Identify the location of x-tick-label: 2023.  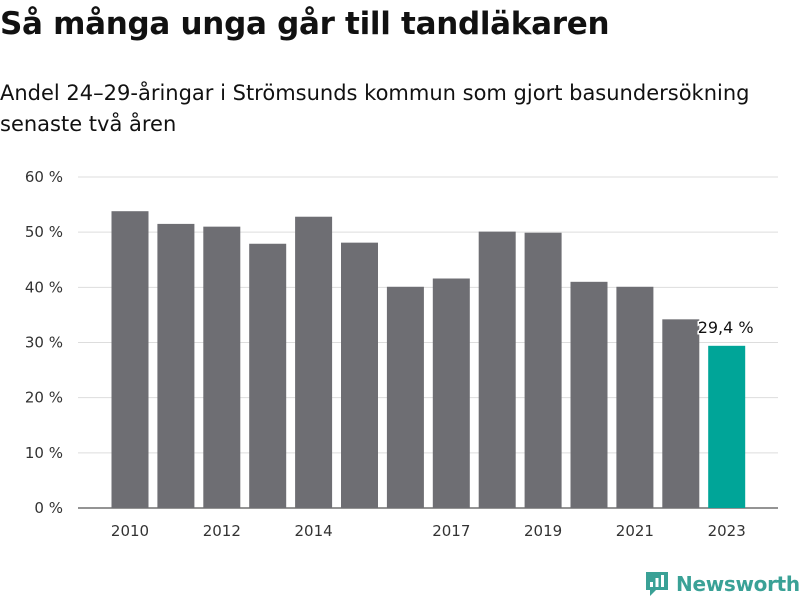
(727, 531).